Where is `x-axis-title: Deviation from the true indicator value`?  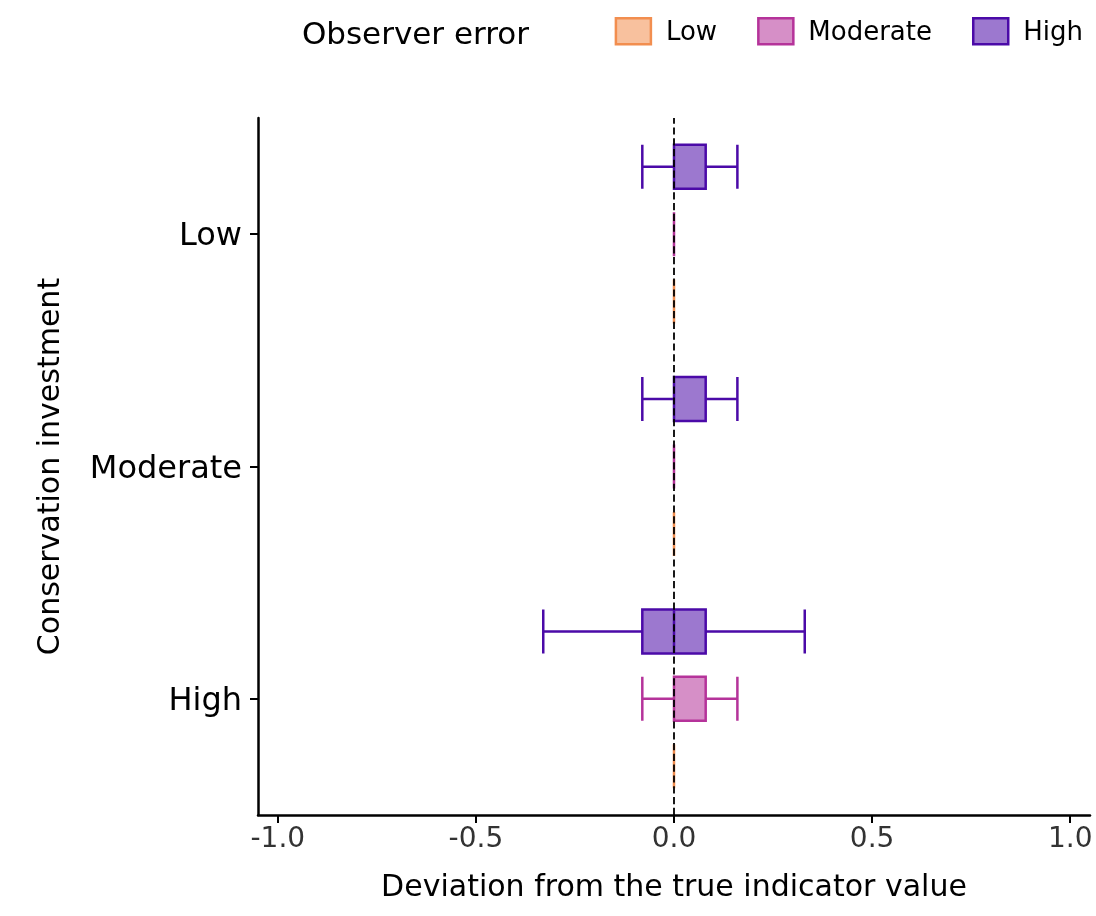 x-axis-title: Deviation from the true indicator value is located at coordinates (674, 885).